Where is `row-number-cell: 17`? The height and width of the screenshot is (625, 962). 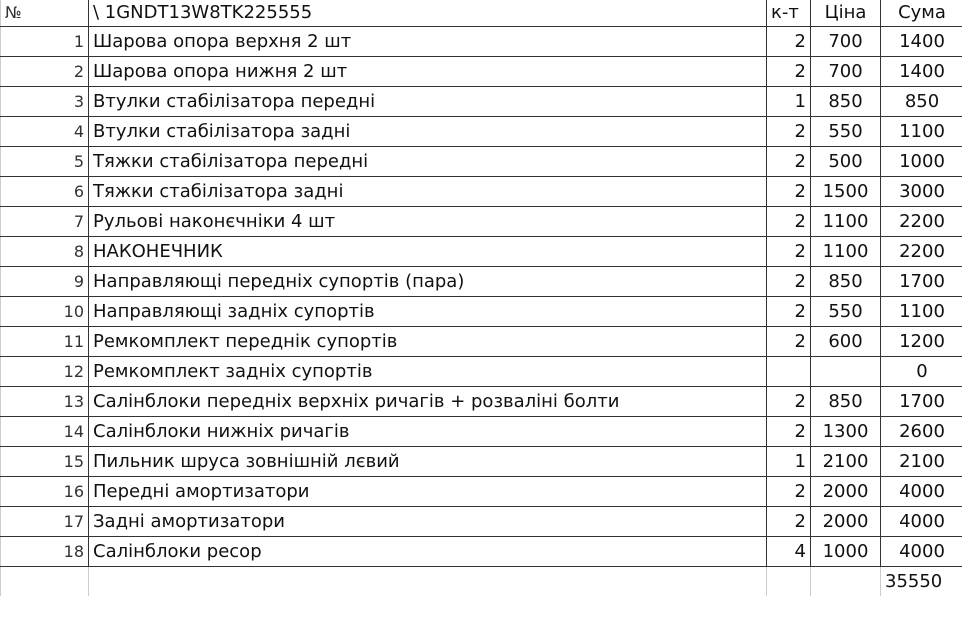
row-number-cell: 17 is located at coordinates (44, 521).